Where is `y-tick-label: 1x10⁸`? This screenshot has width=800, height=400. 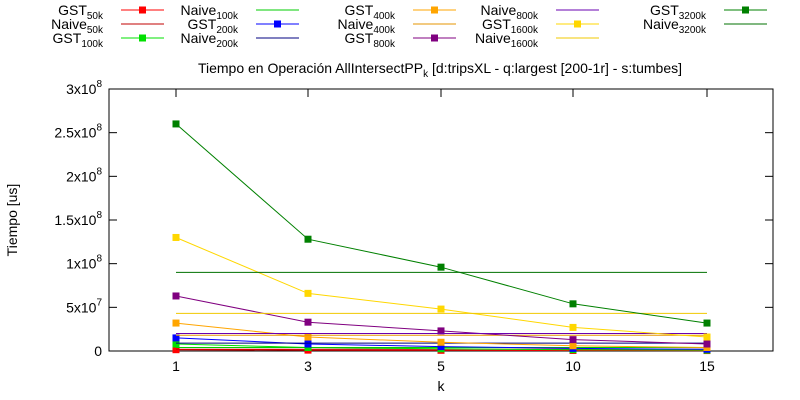
y-tick-label: 1x10⁸ is located at coordinates (84, 263).